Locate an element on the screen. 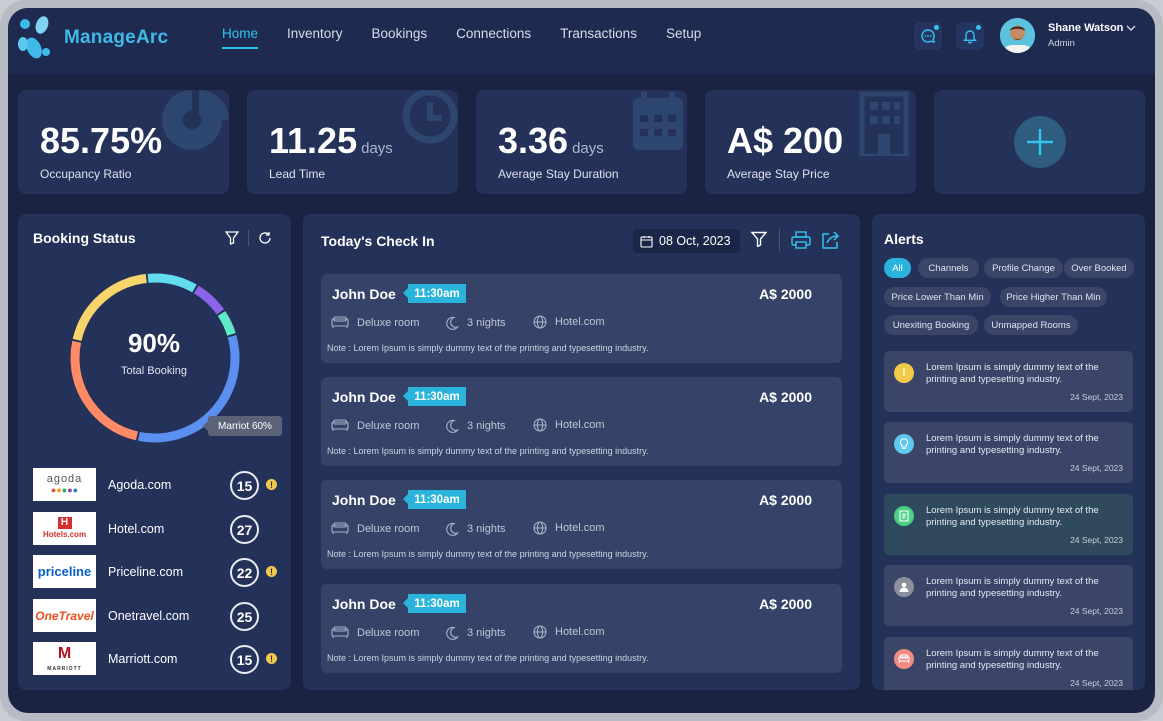  channel-row: priceline Priceline.com 22 ! is located at coordinates (158, 572).